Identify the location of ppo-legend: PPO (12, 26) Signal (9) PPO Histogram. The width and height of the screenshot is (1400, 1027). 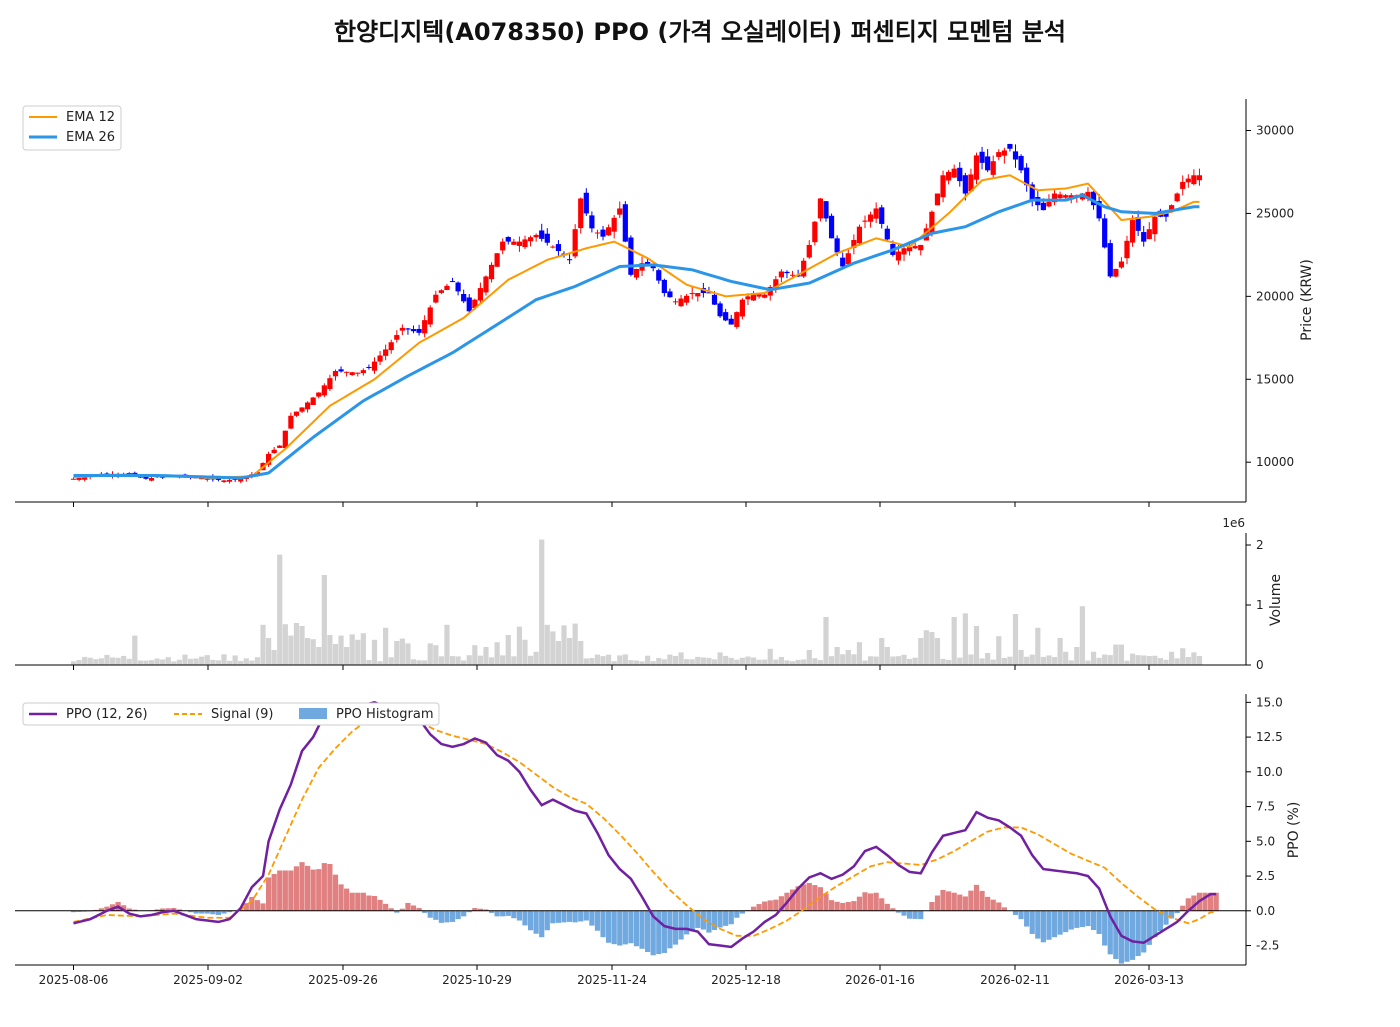
(231, 714).